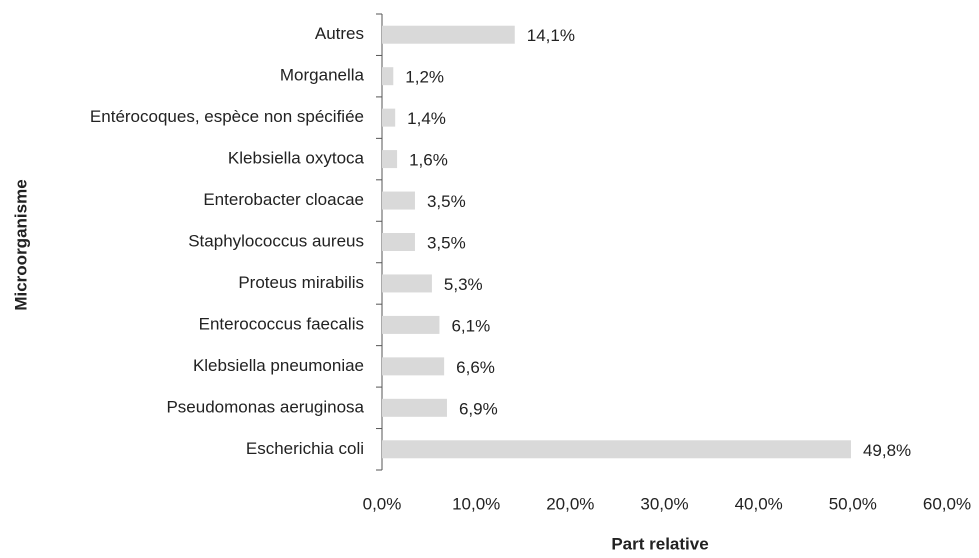 This screenshot has height=558, width=979. Describe the element at coordinates (887, 450) in the screenshot. I see `data-label: 49,8%` at that location.